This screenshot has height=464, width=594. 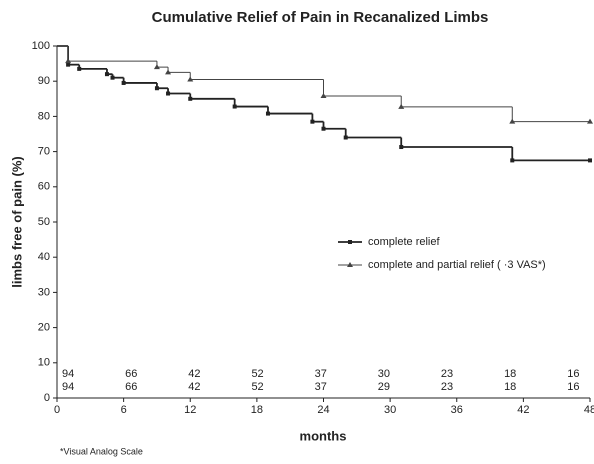 What do you see at coordinates (57, 410) in the screenshot?
I see `x-tick-label: 0` at bounding box center [57, 410].